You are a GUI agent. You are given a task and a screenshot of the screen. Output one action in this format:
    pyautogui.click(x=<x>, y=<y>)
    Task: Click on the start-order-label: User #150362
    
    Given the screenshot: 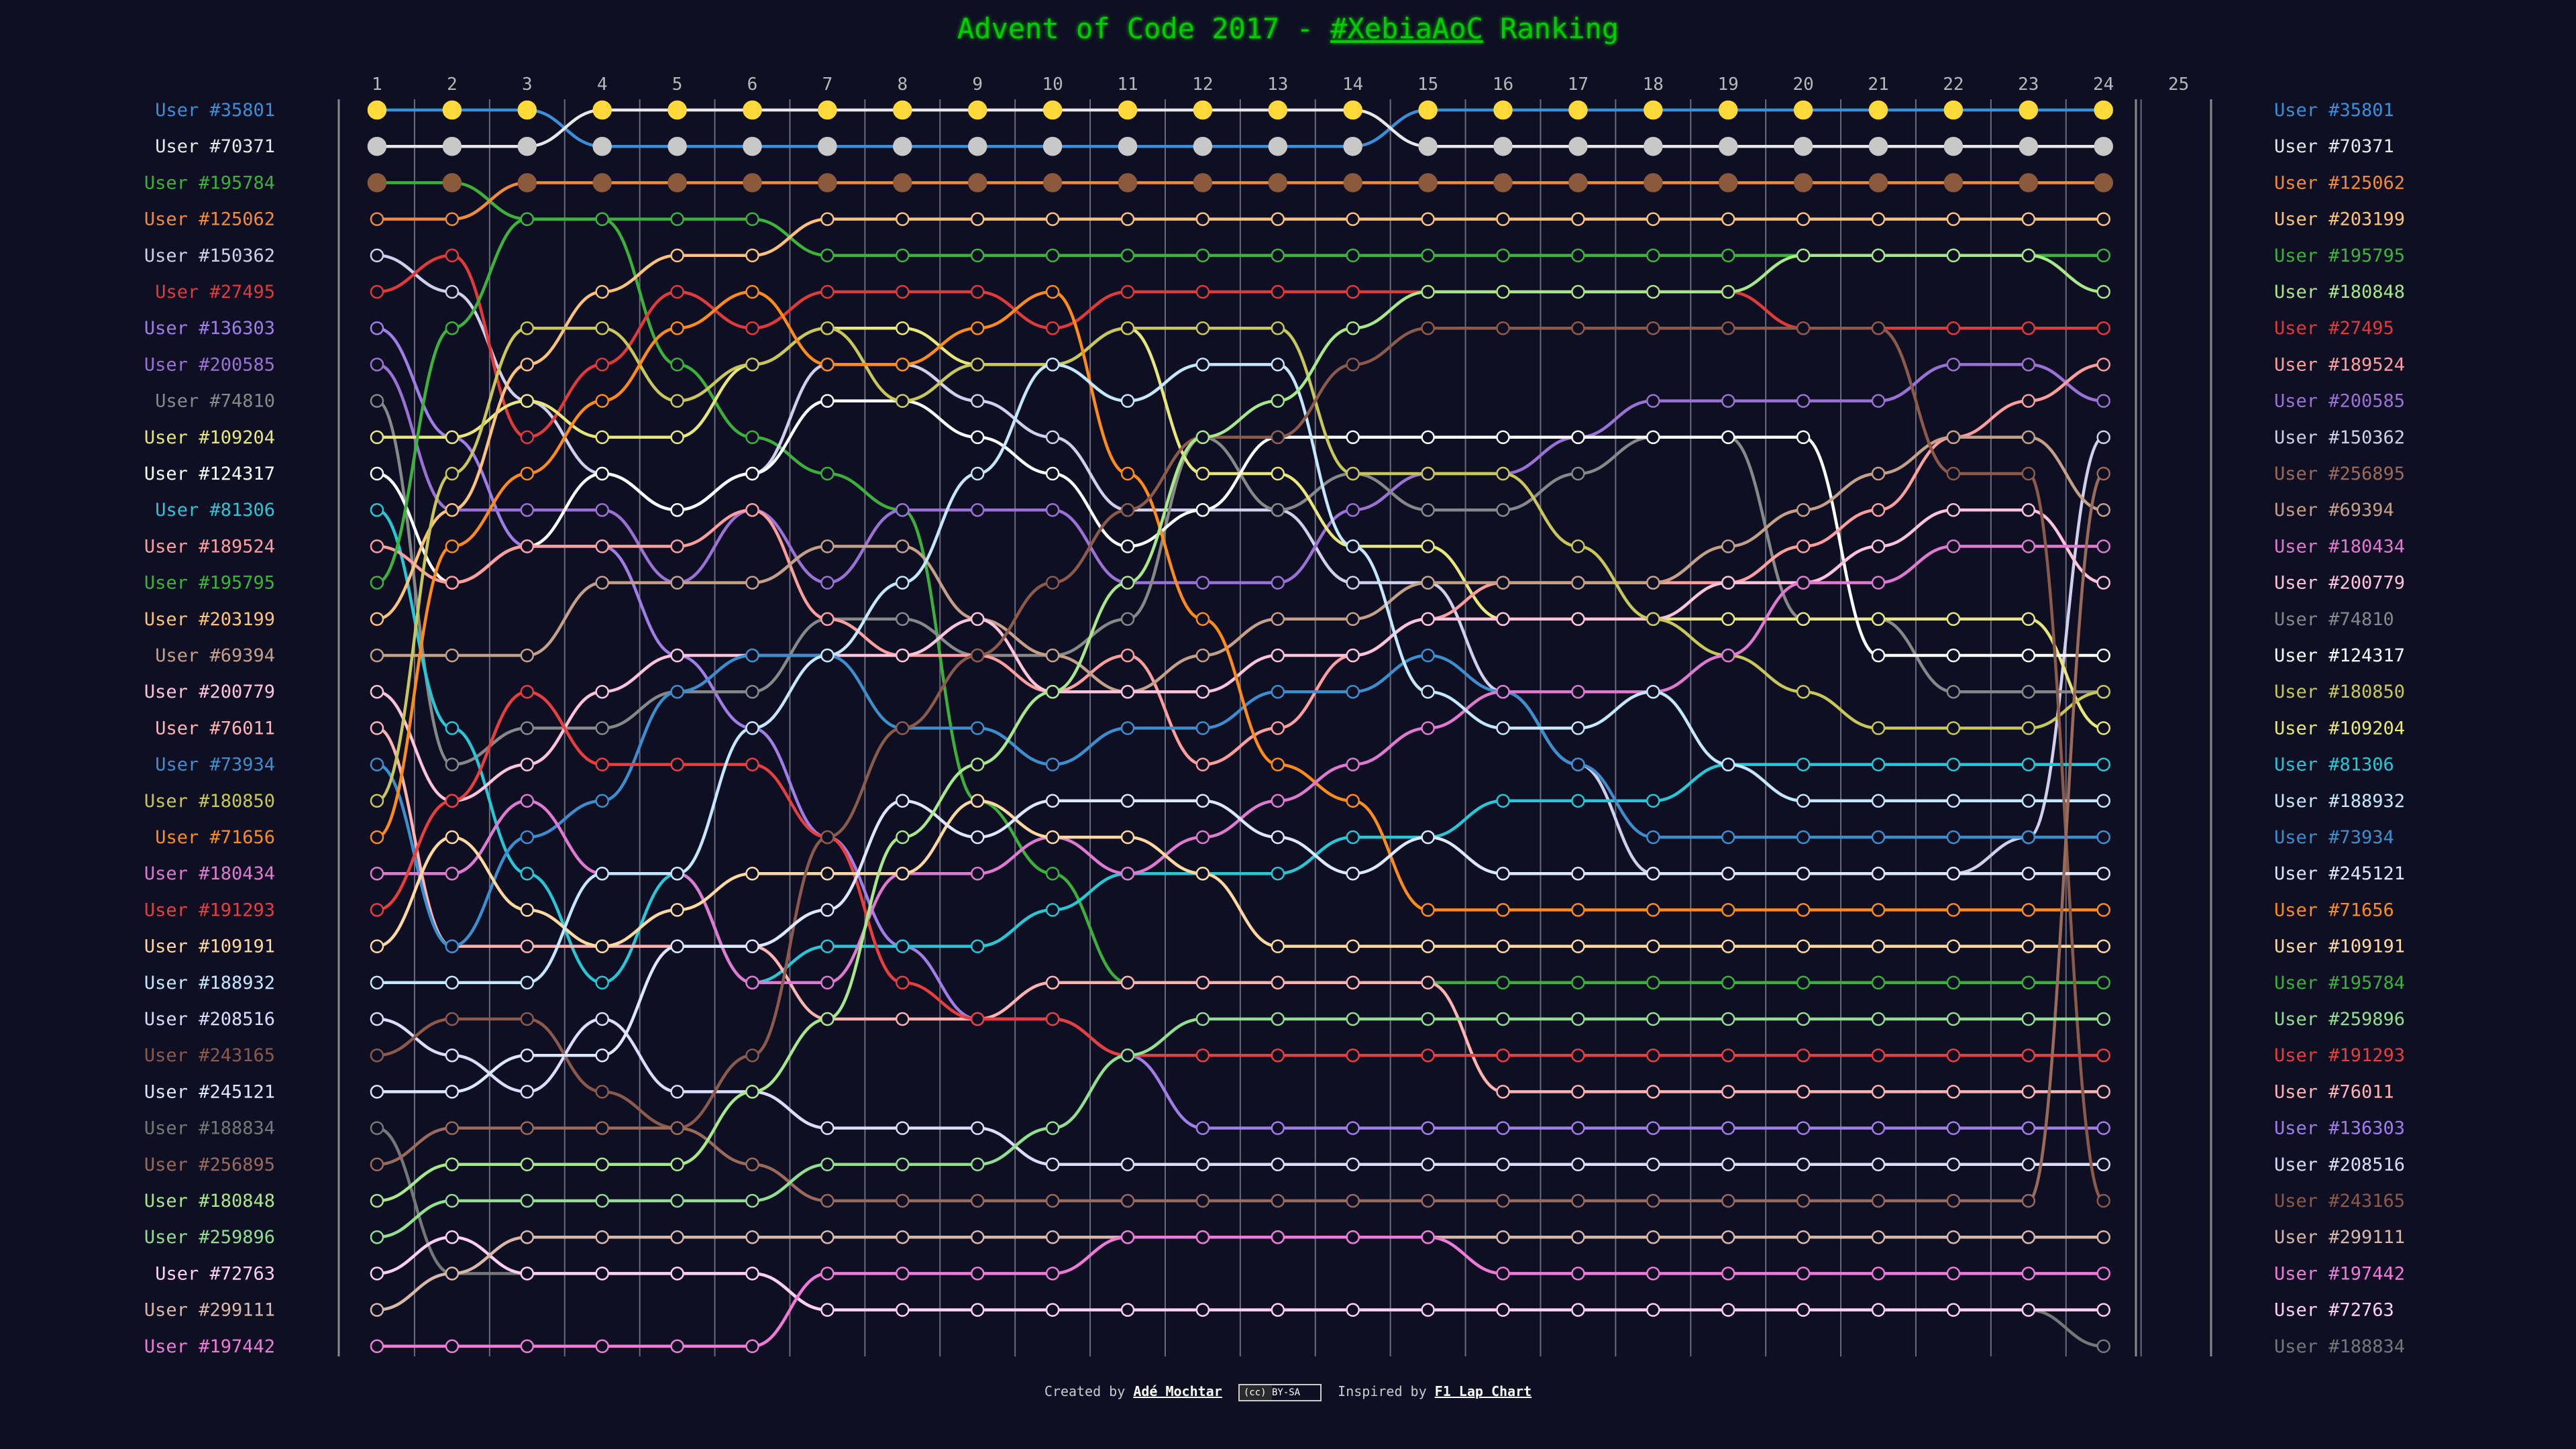 What is the action you would take?
    pyautogui.click(x=209, y=256)
    